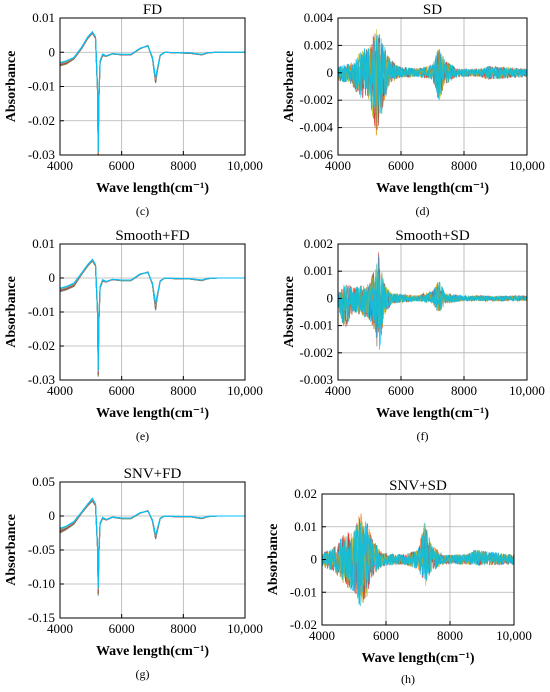 The image size is (550, 692). What do you see at coordinates (305, 493) in the screenshot?
I see `y-tick-label: 0.02` at bounding box center [305, 493].